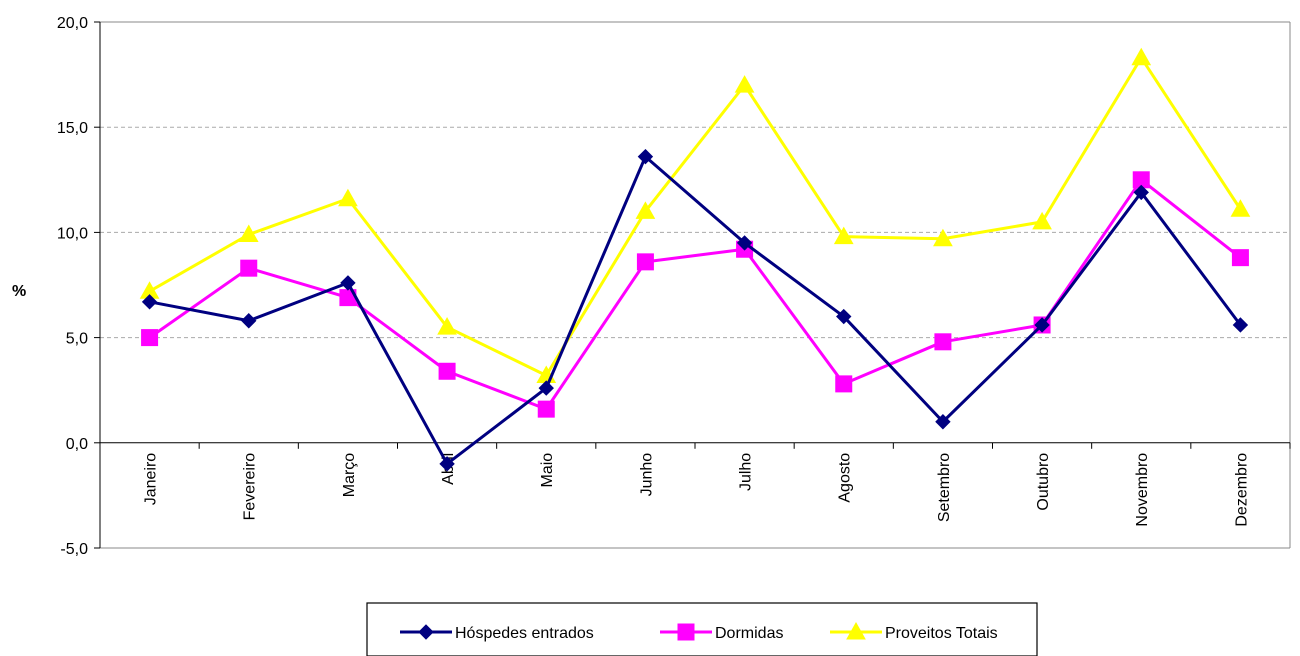  I want to click on x-tick-label: Novembro, so click(1142, 490).